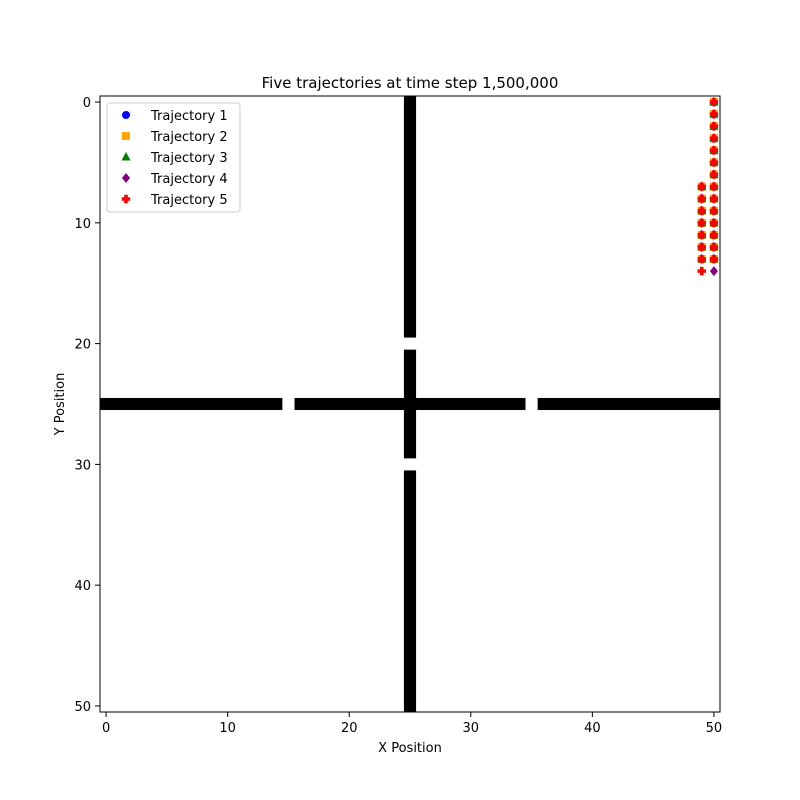 The width and height of the screenshot is (800, 800). What do you see at coordinates (708, 187) in the screenshot?
I see `trajectory-points` at bounding box center [708, 187].